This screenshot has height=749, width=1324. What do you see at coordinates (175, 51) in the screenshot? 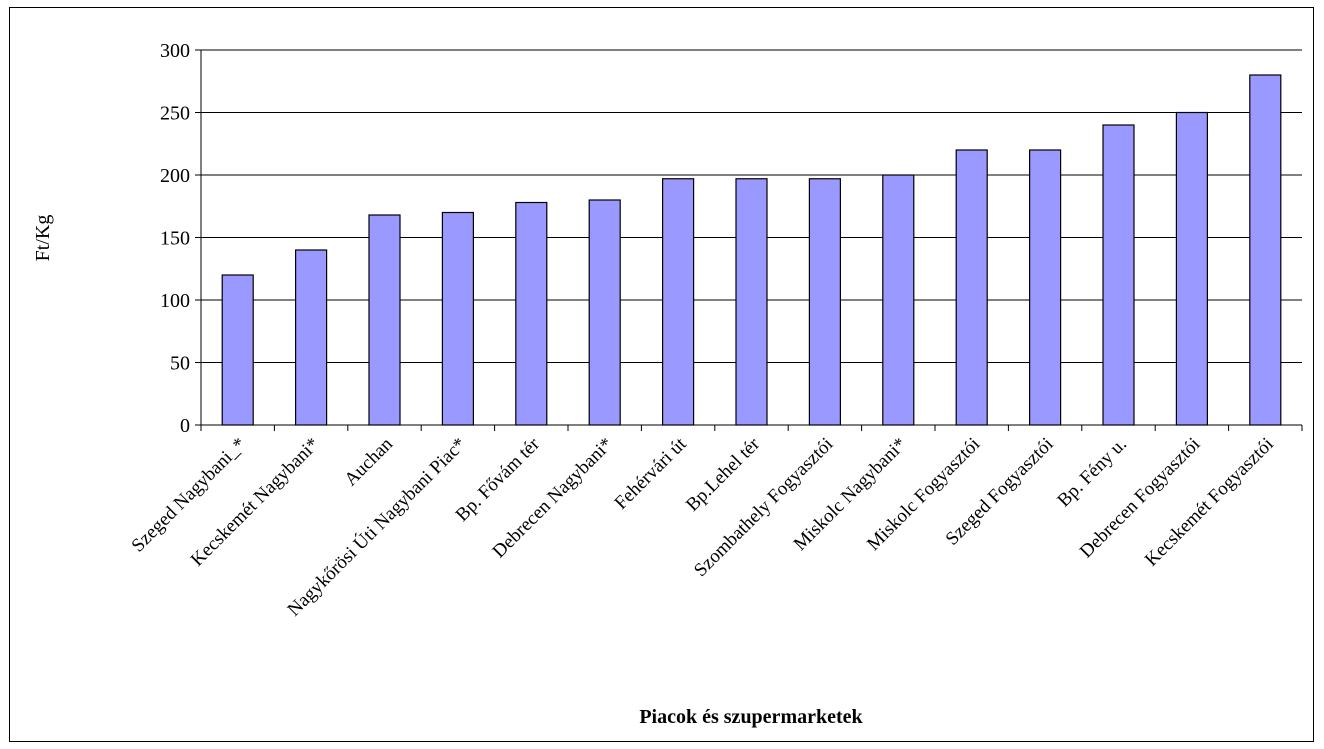
I see `y-tick-label: 300` at bounding box center [175, 51].